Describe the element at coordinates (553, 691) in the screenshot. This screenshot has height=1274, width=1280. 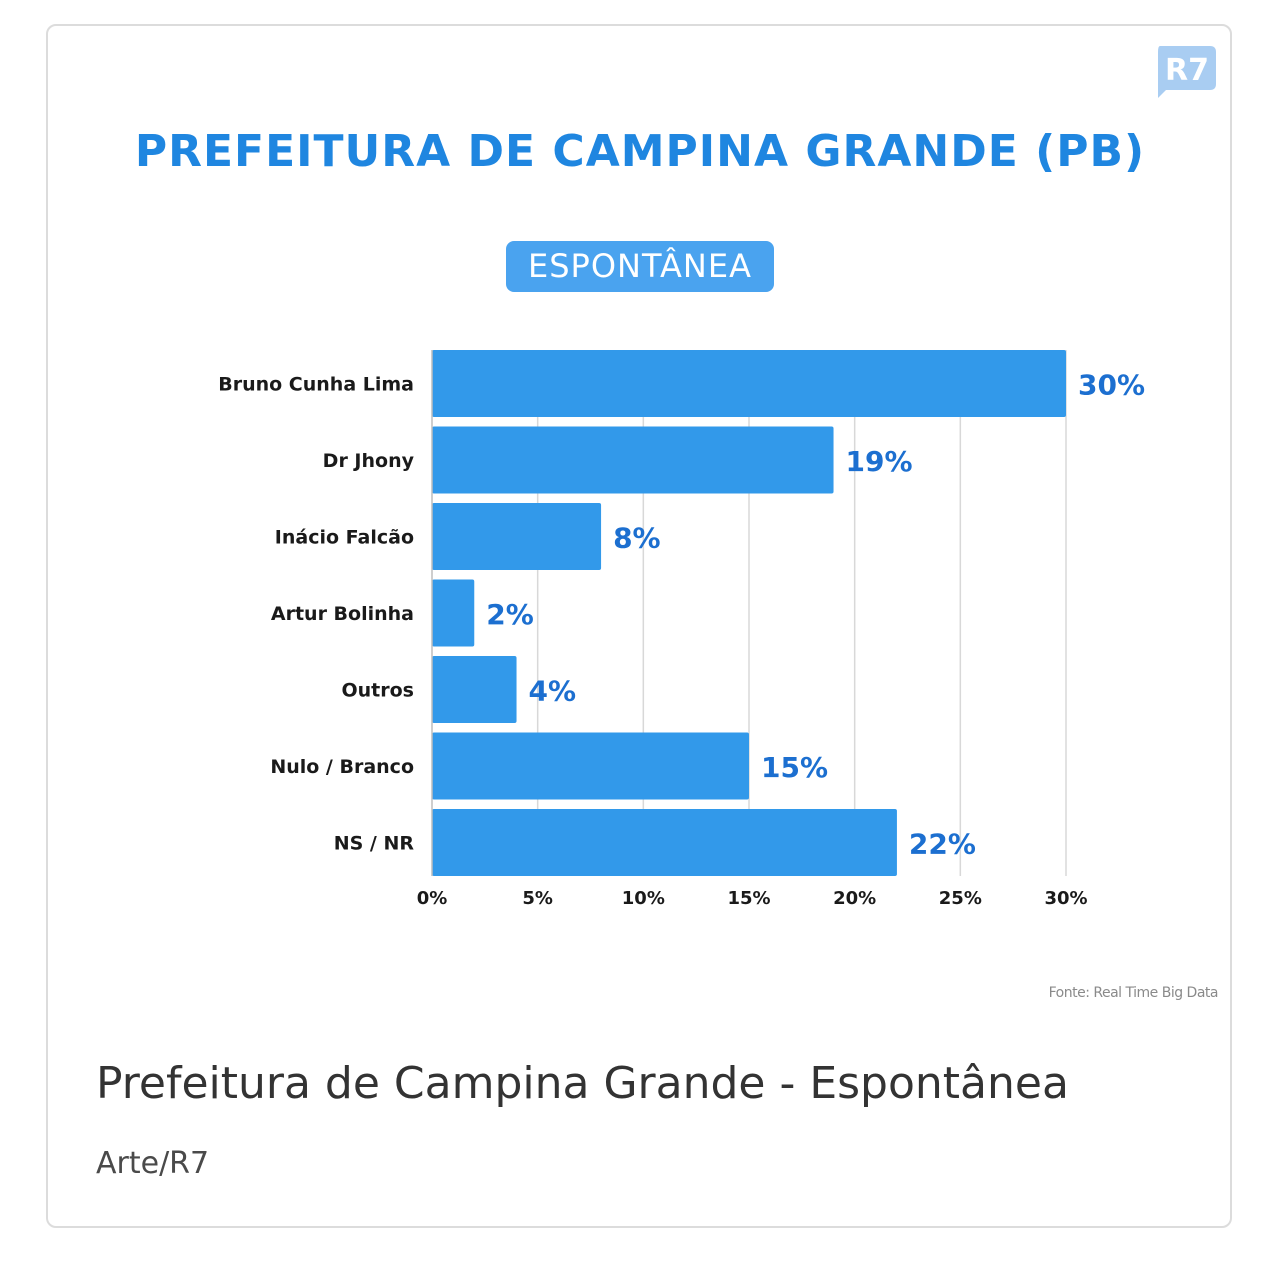
I see `value-label: 4%` at that location.